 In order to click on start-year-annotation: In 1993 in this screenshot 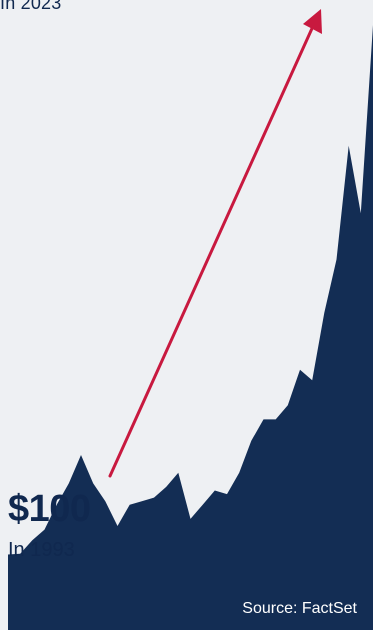, I will do `click(41, 550)`.